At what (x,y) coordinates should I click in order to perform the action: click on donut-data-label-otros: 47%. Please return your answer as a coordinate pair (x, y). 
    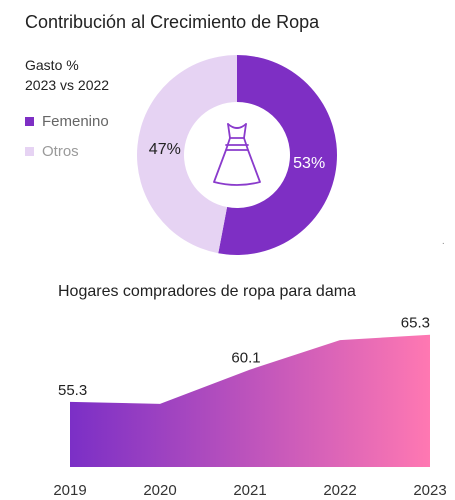
    Looking at the image, I should click on (165, 149).